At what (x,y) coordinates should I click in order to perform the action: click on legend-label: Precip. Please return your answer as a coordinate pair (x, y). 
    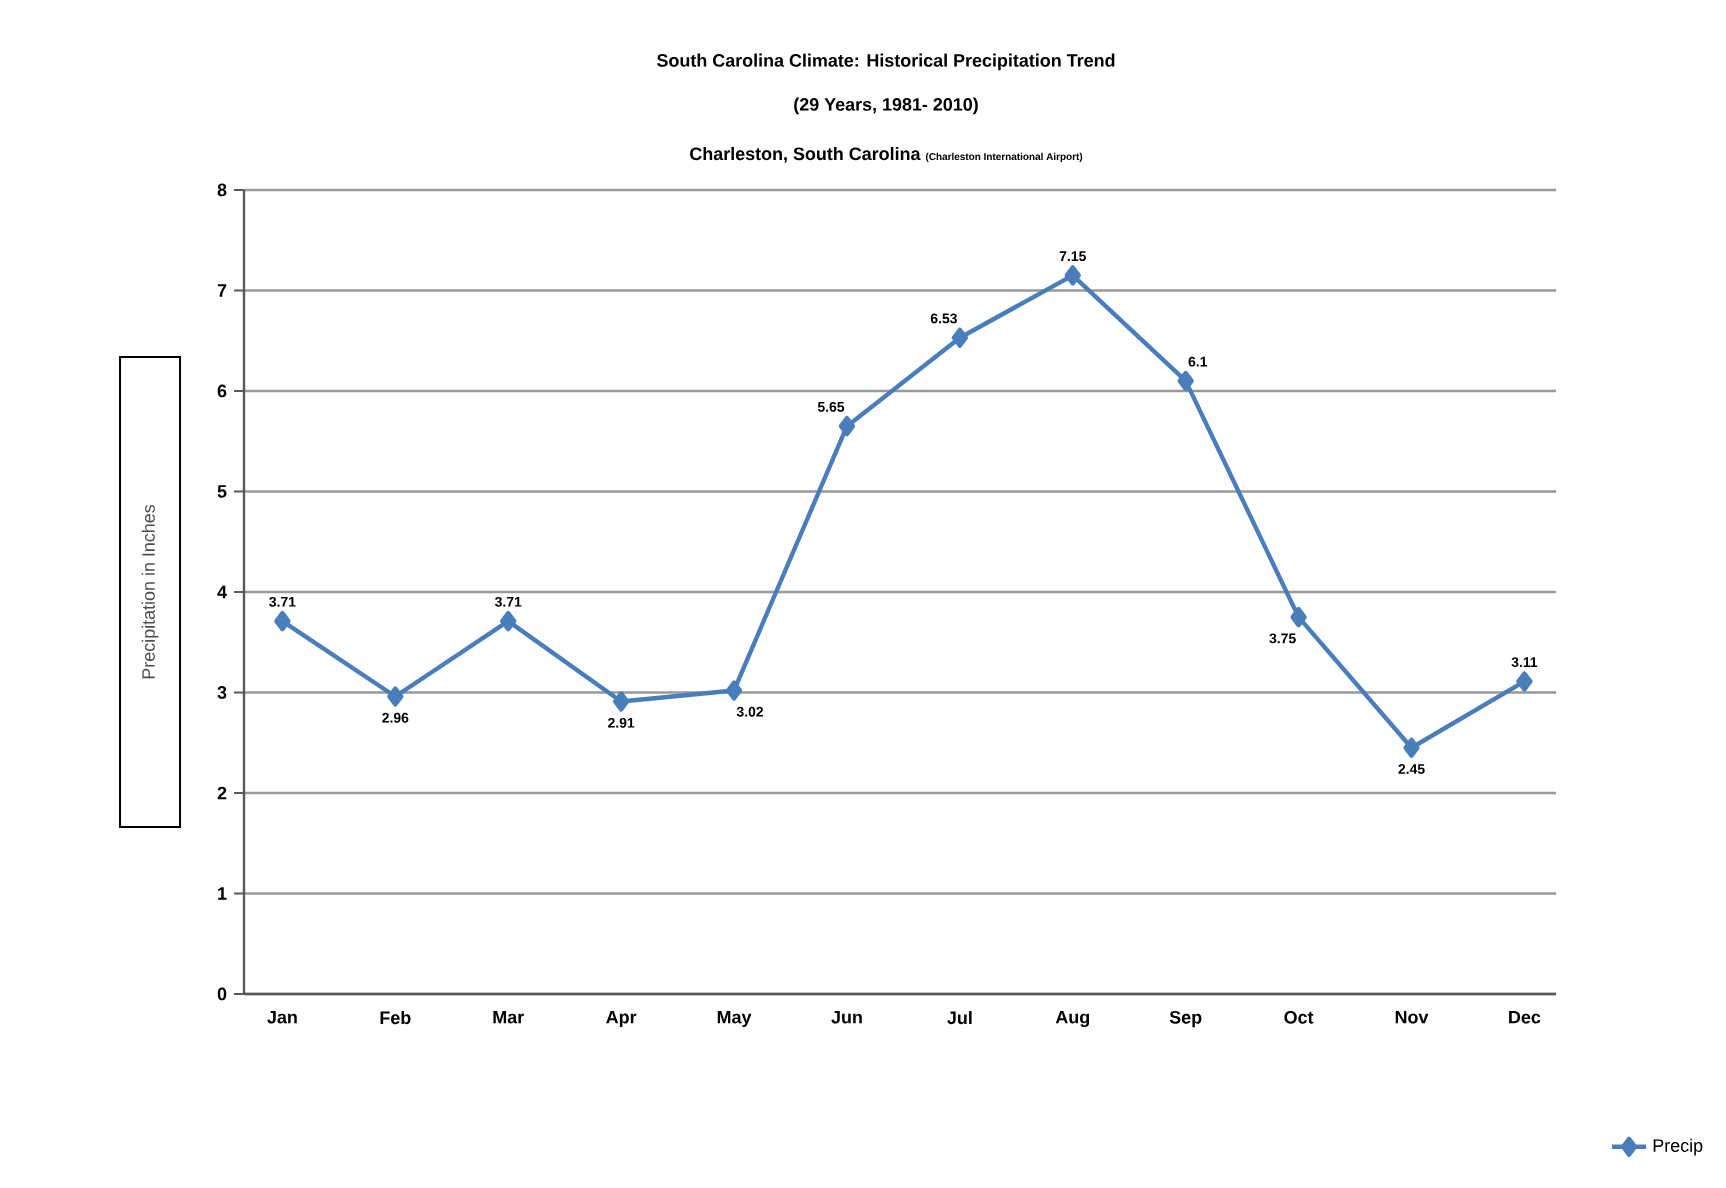
    Looking at the image, I should click on (1678, 1147).